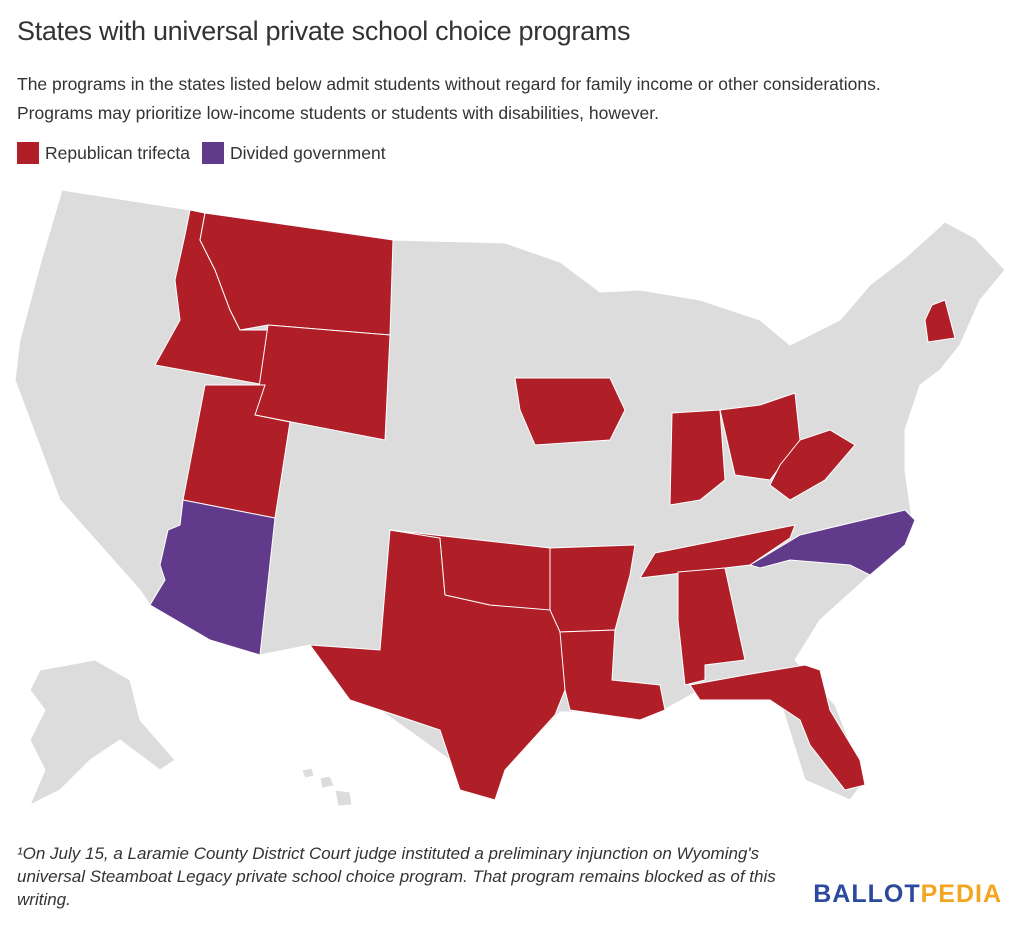 Image resolution: width=1024 pixels, height=928 pixels. What do you see at coordinates (612, 675) in the screenshot?
I see `state-louisiana` at bounding box center [612, 675].